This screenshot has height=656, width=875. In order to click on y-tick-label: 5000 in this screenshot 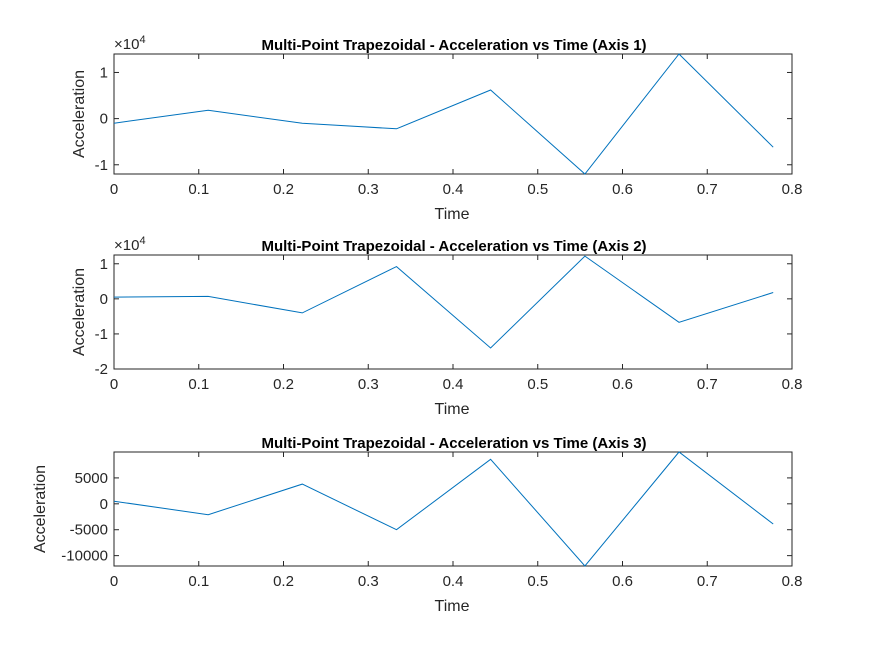, I will do `click(91, 478)`.